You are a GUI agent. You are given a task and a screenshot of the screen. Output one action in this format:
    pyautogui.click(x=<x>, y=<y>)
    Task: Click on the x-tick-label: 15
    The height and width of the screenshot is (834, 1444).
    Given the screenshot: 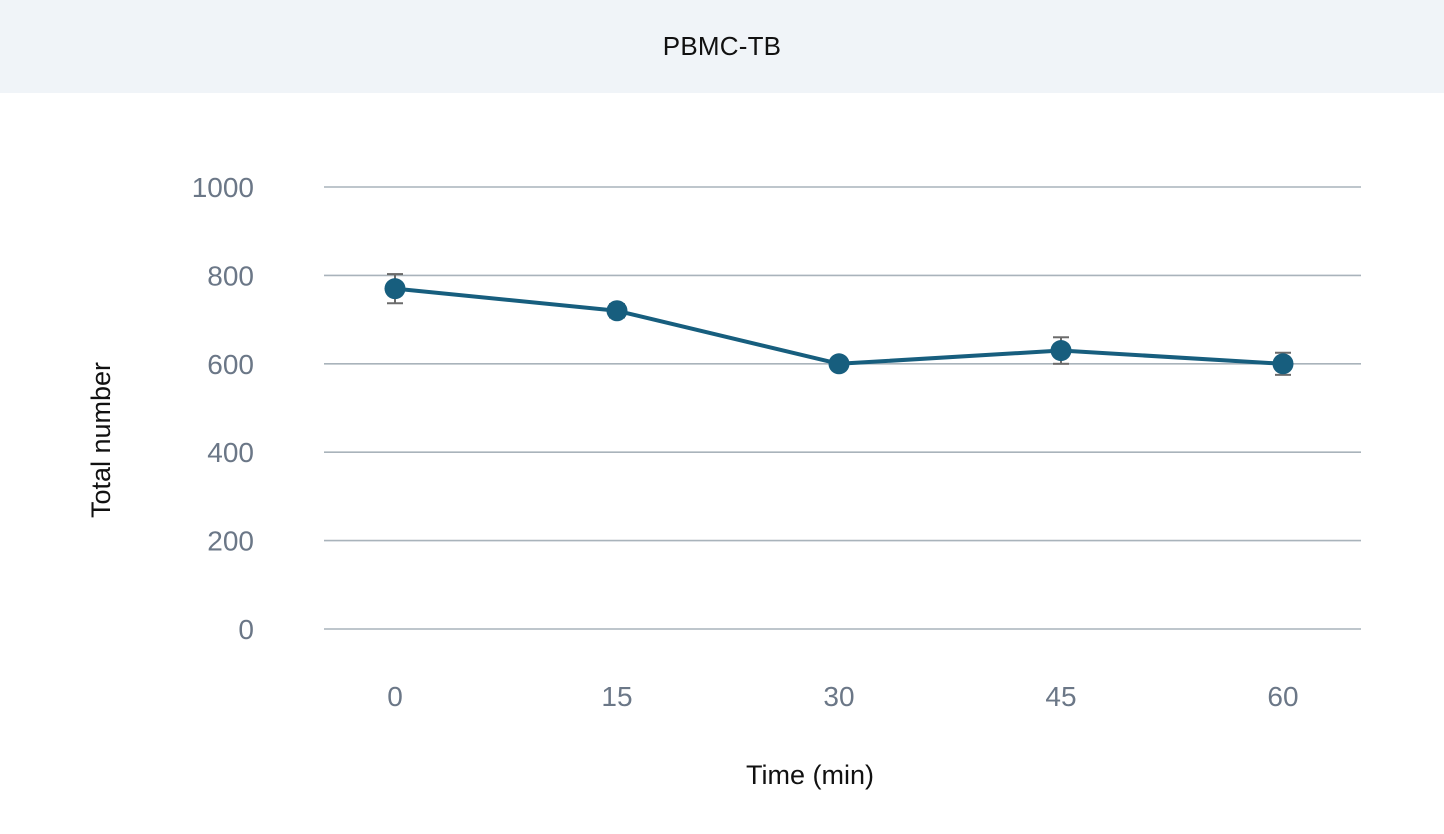 What is the action you would take?
    pyautogui.click(x=616, y=696)
    